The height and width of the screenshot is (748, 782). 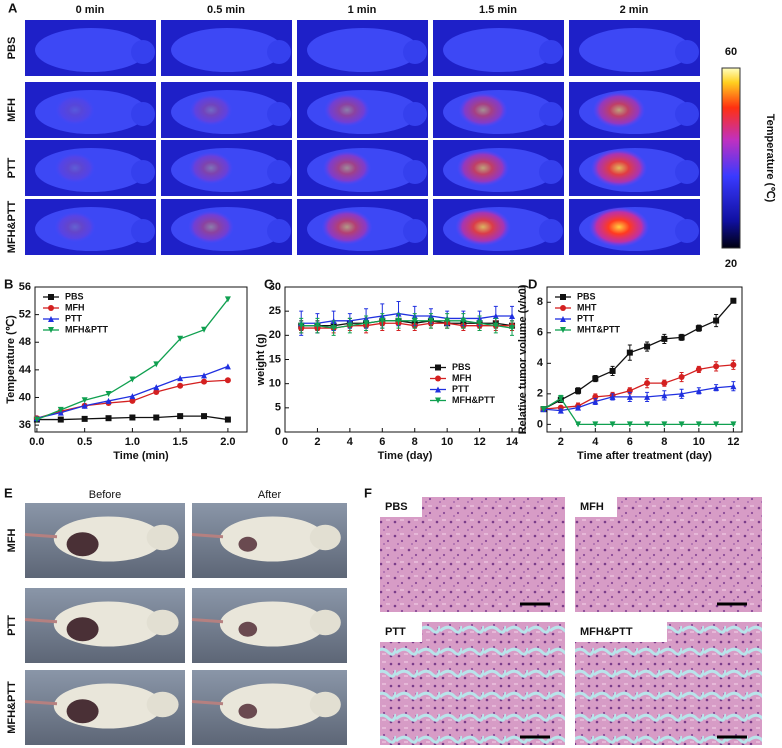 What do you see at coordinates (285, 442) in the screenshot?
I see `x-tick-label: 0` at bounding box center [285, 442].